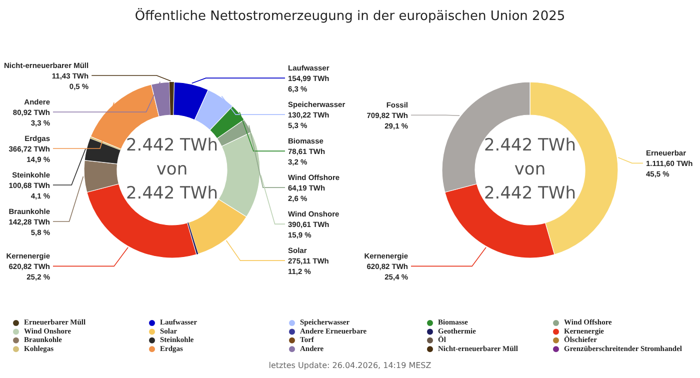 Image resolution: width=700 pixels, height=378 pixels. I want to click on chart-title: Öffentliche Nettostromerzeugung in der europäischen Union 2025, so click(350, 16).